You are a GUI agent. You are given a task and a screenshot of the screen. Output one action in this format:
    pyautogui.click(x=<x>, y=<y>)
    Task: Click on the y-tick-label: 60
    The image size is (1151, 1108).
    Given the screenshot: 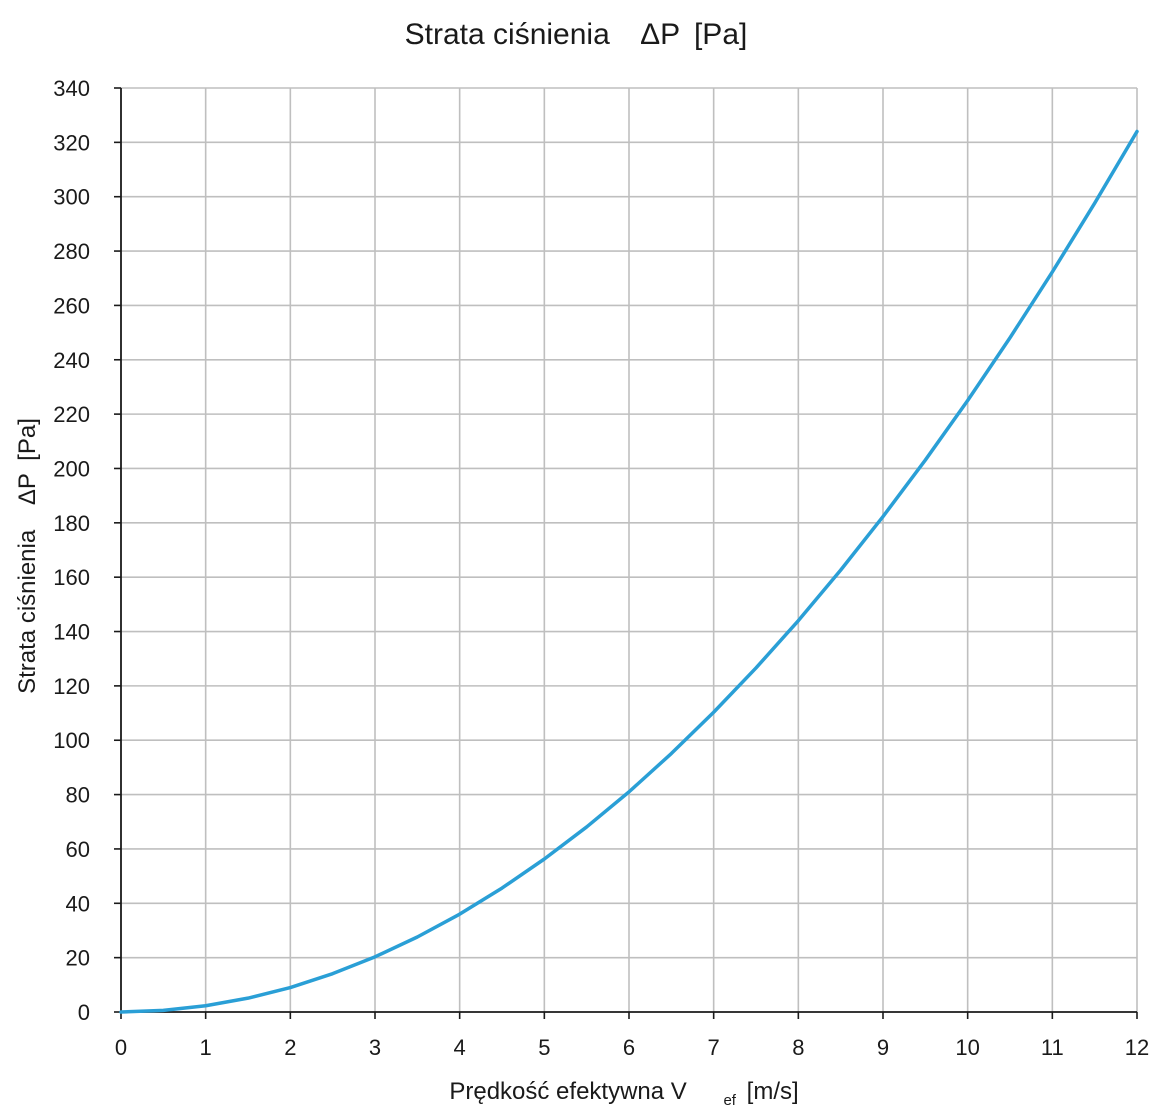 What is the action you would take?
    pyautogui.click(x=78, y=849)
    